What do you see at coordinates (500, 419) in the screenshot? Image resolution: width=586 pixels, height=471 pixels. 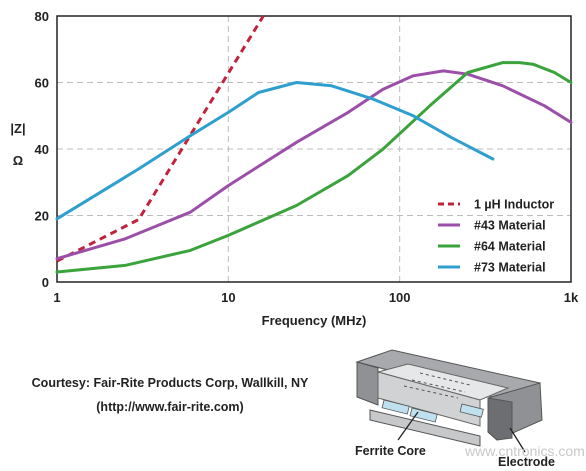 I see `electrode-front-face` at bounding box center [500, 419].